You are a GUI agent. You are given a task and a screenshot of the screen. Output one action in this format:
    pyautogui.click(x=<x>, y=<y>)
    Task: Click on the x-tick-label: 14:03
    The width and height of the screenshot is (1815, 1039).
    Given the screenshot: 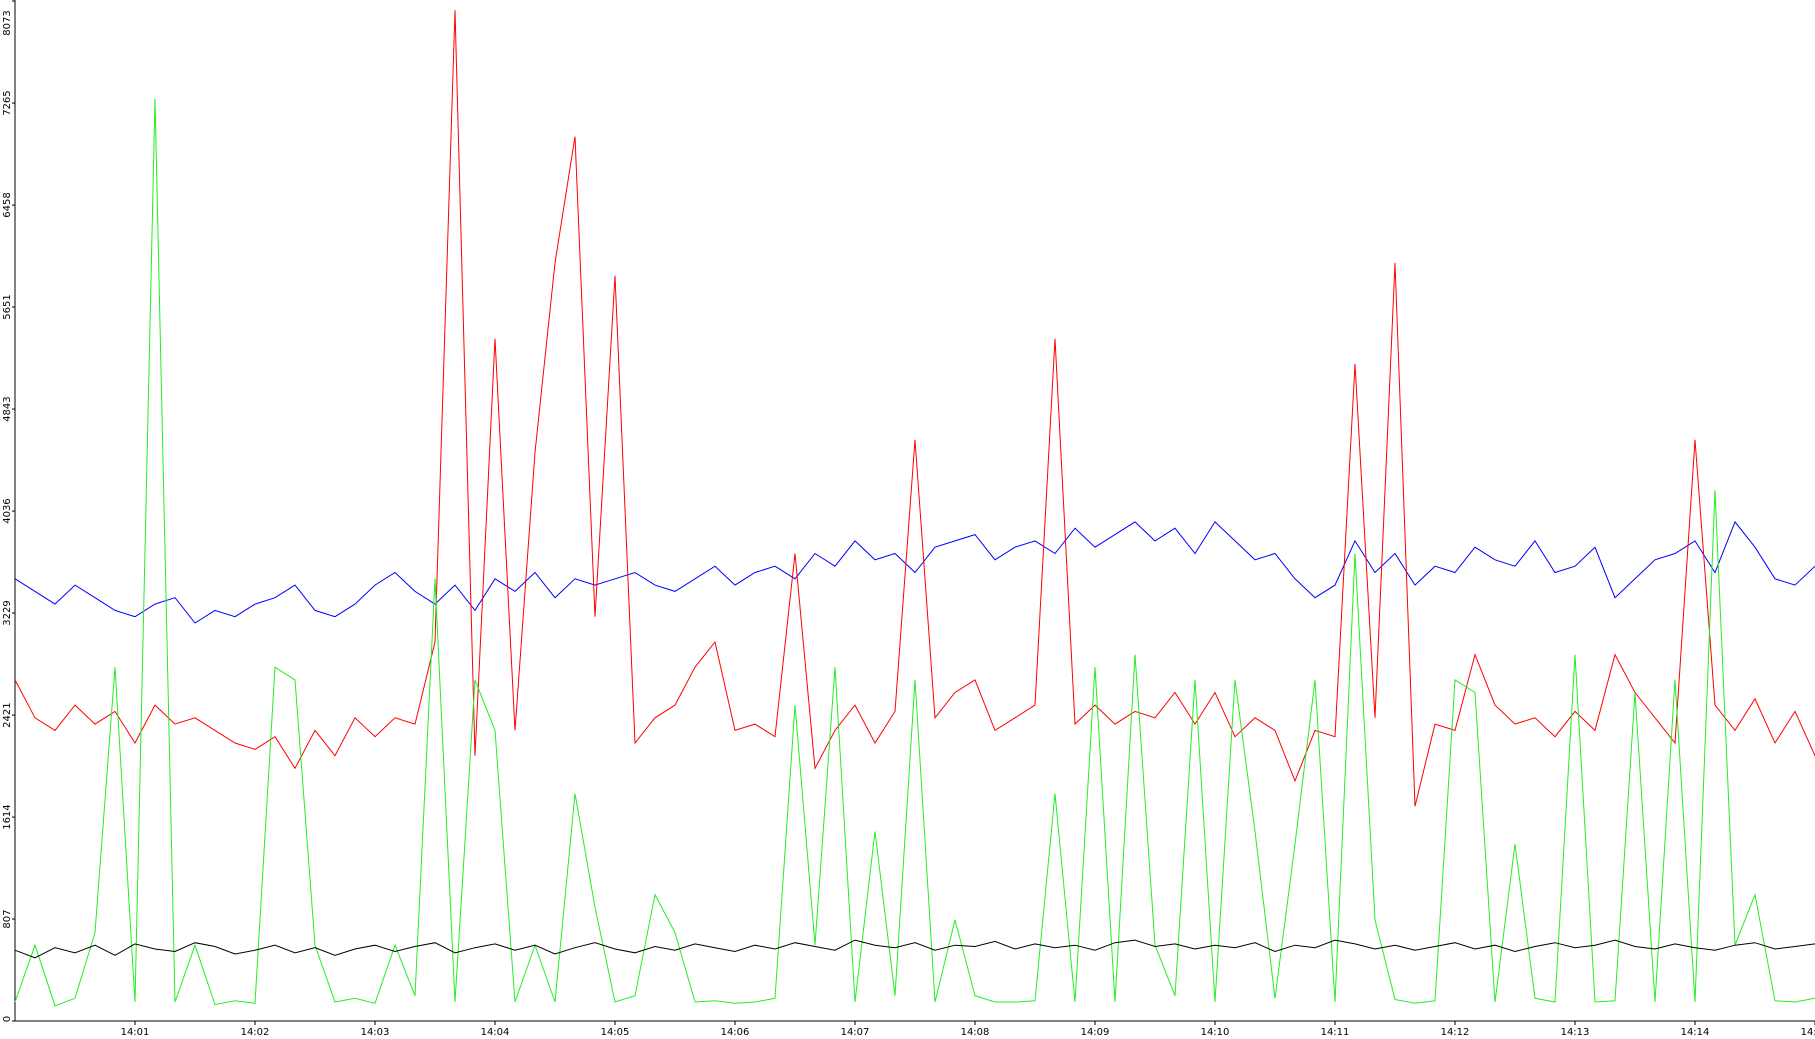 What is the action you would take?
    pyautogui.click(x=375, y=1032)
    